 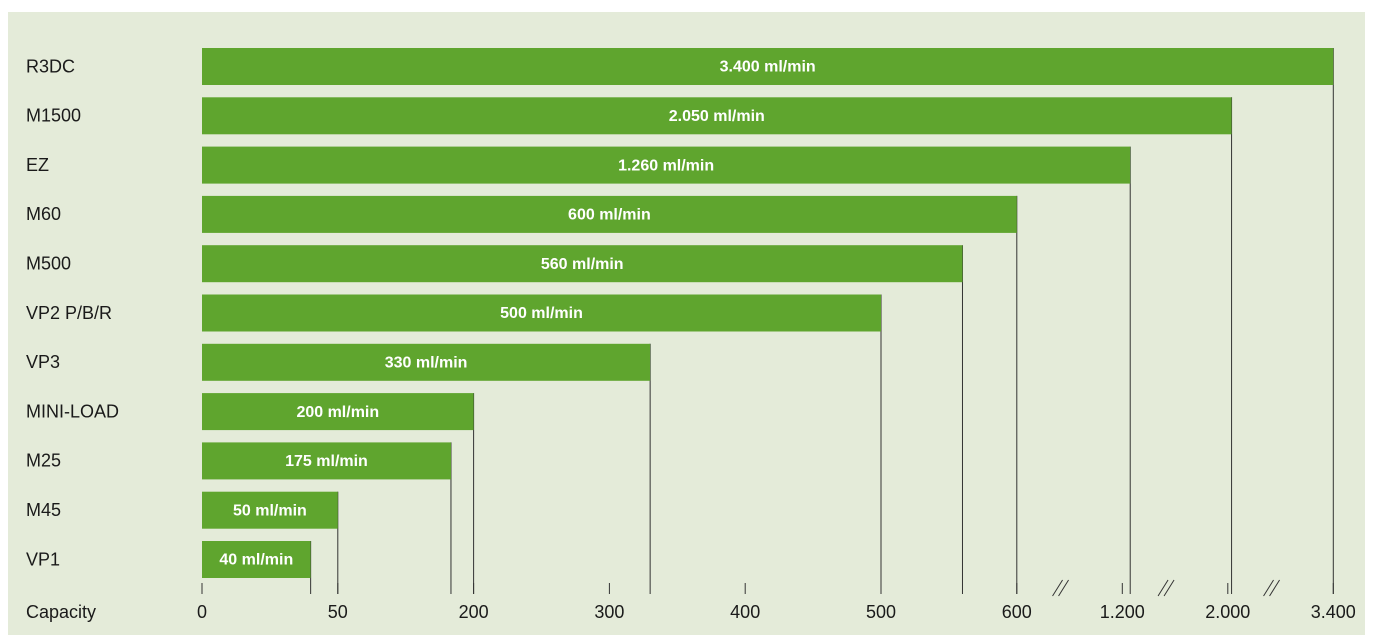 I want to click on value-label: 1.260 ml/min, so click(x=666, y=165).